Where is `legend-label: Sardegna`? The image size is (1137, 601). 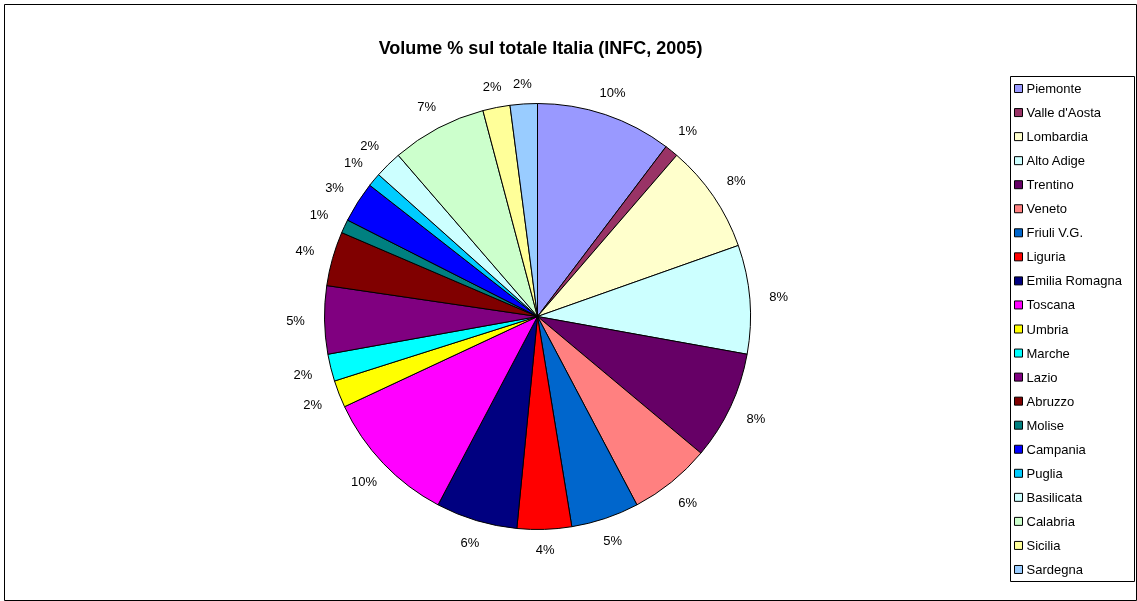
legend-label: Sardegna is located at coordinates (1055, 569).